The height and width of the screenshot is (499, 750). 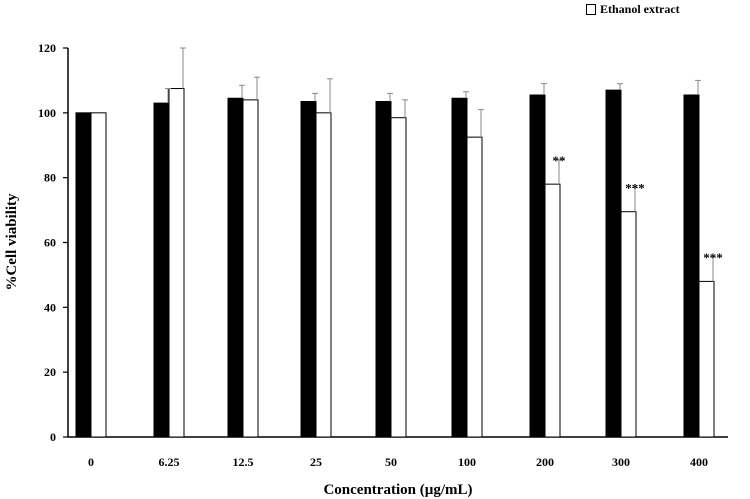 What do you see at coordinates (640, 9) in the screenshot?
I see `legend-label-ethanol-extract: Ethanol extract` at bounding box center [640, 9].